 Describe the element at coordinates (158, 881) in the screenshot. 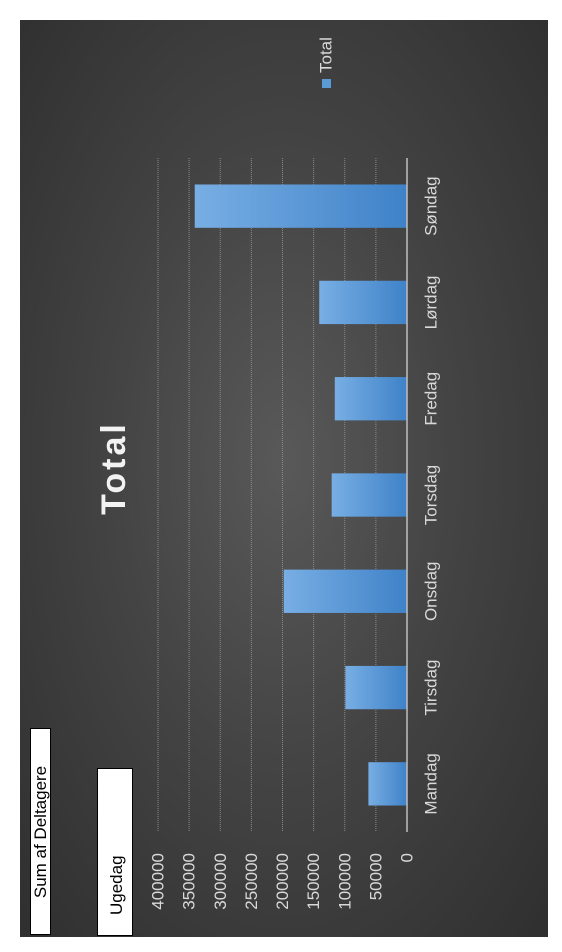

I see `value-tick-label: 400000` at that location.